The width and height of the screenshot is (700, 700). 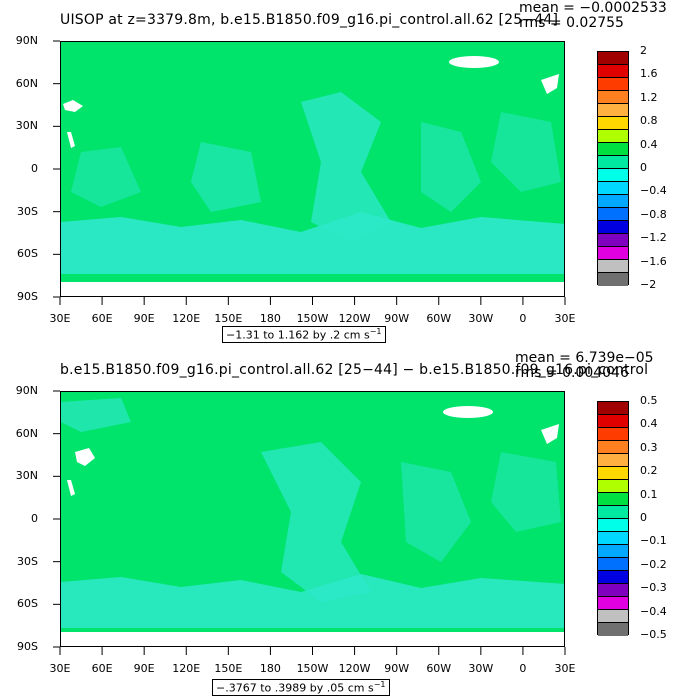 I want to click on colorbar-label: 0.2, so click(x=649, y=471).